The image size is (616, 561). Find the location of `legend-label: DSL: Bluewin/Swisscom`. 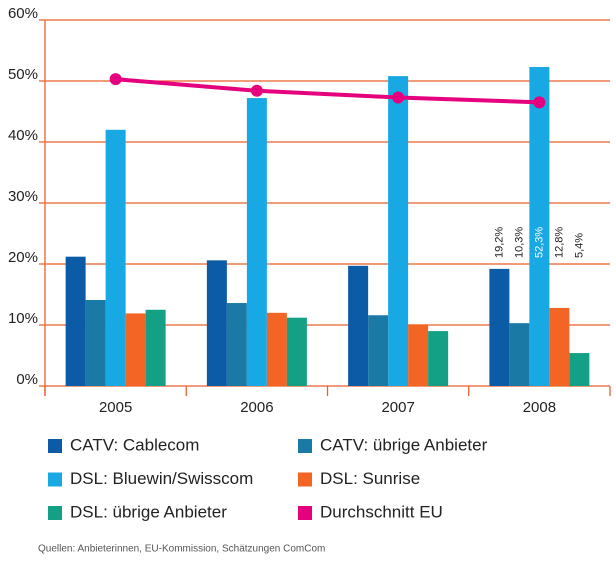

legend-label: DSL: Bluewin/Swisscom is located at coordinates (161, 478).